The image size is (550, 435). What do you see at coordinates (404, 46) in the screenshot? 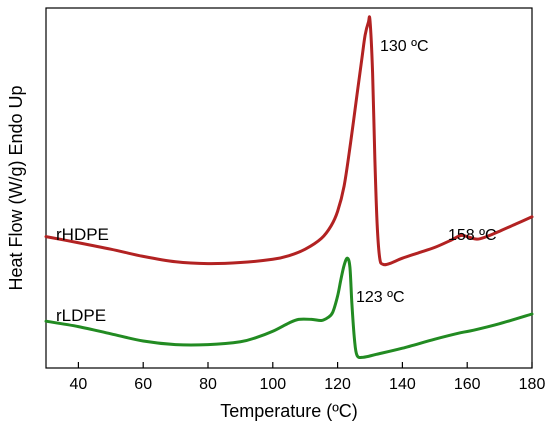
I see `peak-label-rhdpe: 130 ºC` at bounding box center [404, 46].